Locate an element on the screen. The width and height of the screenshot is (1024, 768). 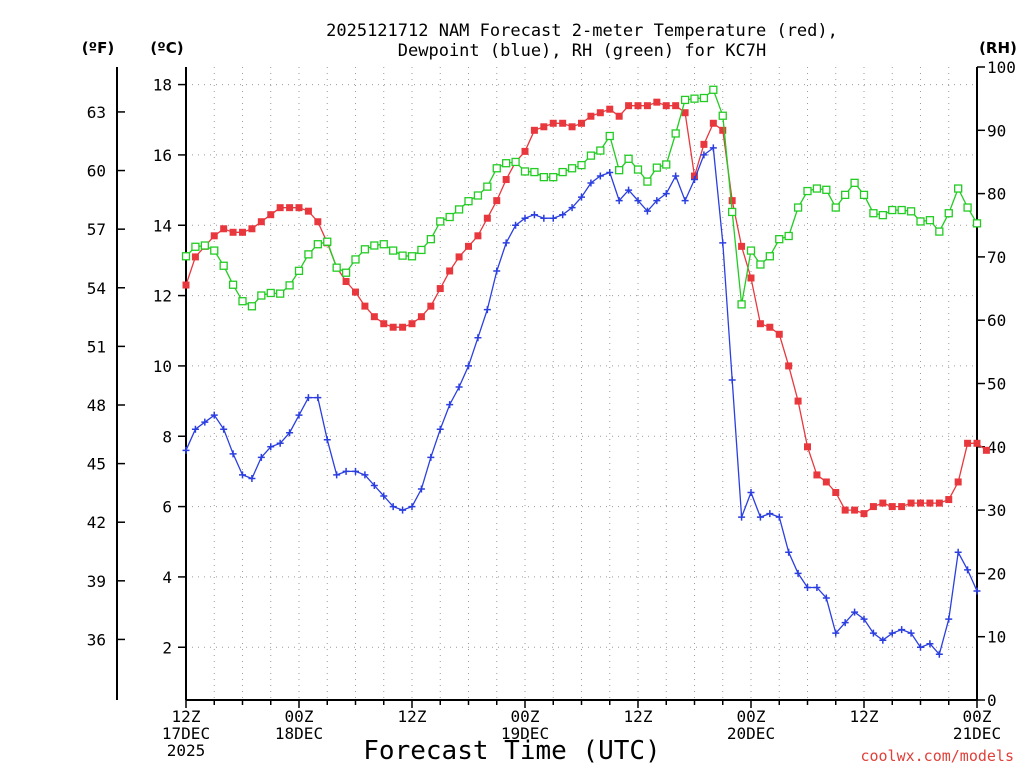
rh-tick-label: 80 is located at coordinates (996, 194).